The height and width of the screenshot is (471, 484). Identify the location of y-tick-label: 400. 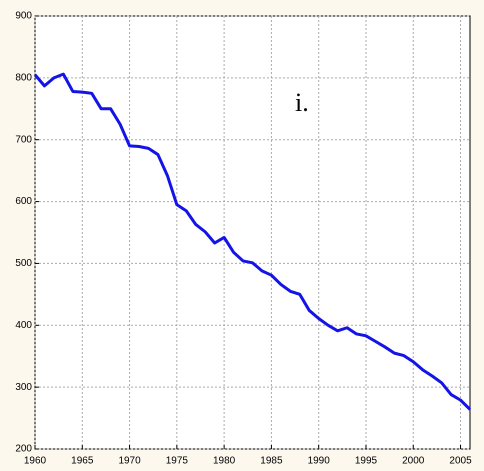
(23, 325).